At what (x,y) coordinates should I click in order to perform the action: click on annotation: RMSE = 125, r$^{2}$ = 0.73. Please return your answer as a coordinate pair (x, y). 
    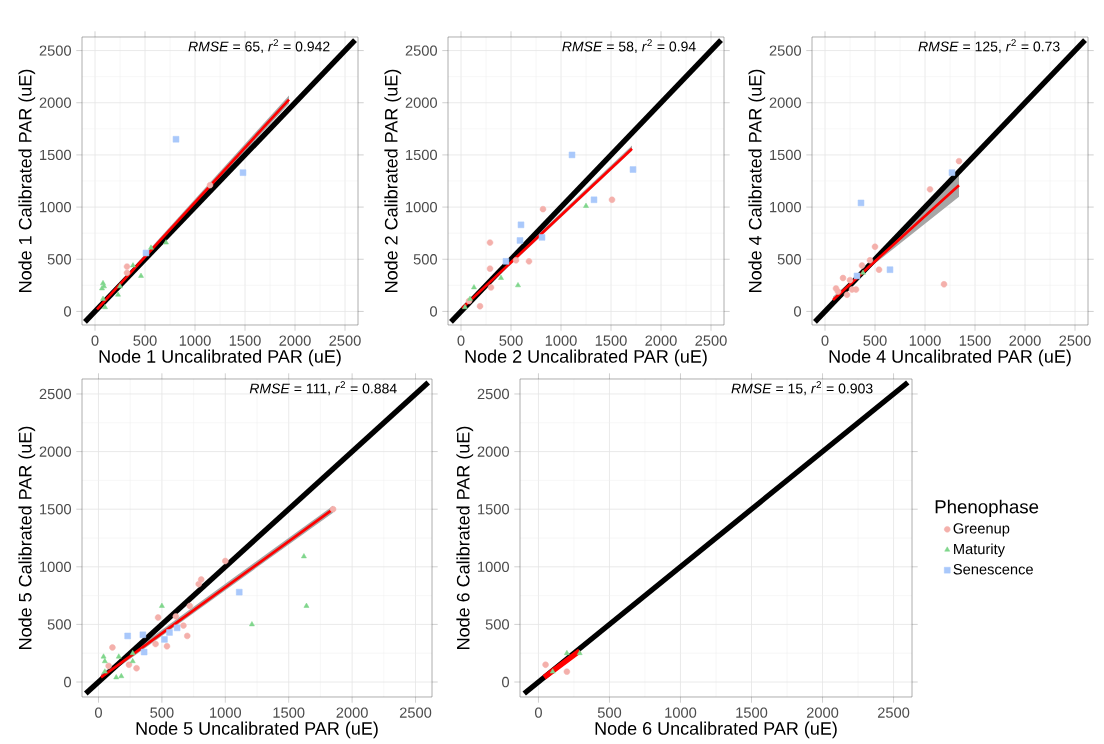
    Looking at the image, I should click on (989, 46).